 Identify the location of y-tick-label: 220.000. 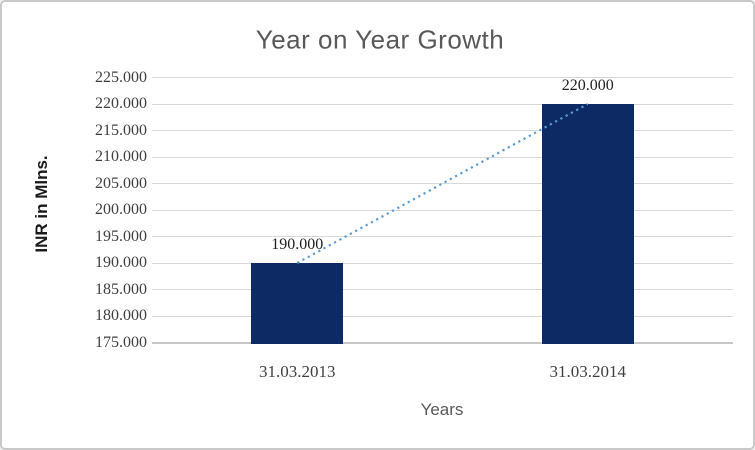
(121, 103).